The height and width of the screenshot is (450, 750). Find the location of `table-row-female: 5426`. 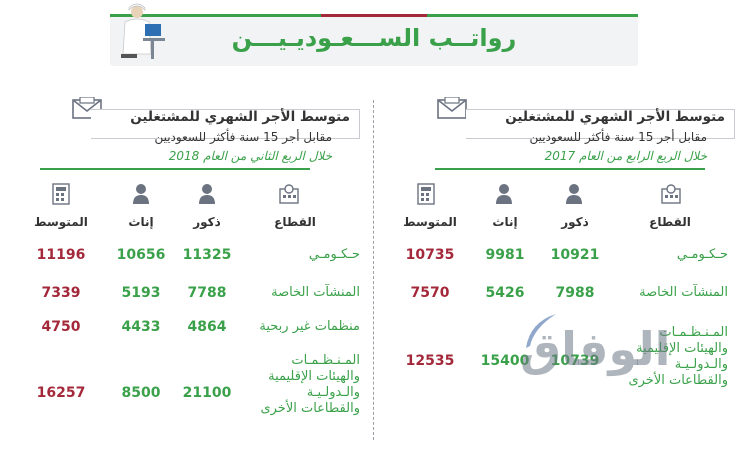

table-row-female: 5426 is located at coordinates (505, 293).